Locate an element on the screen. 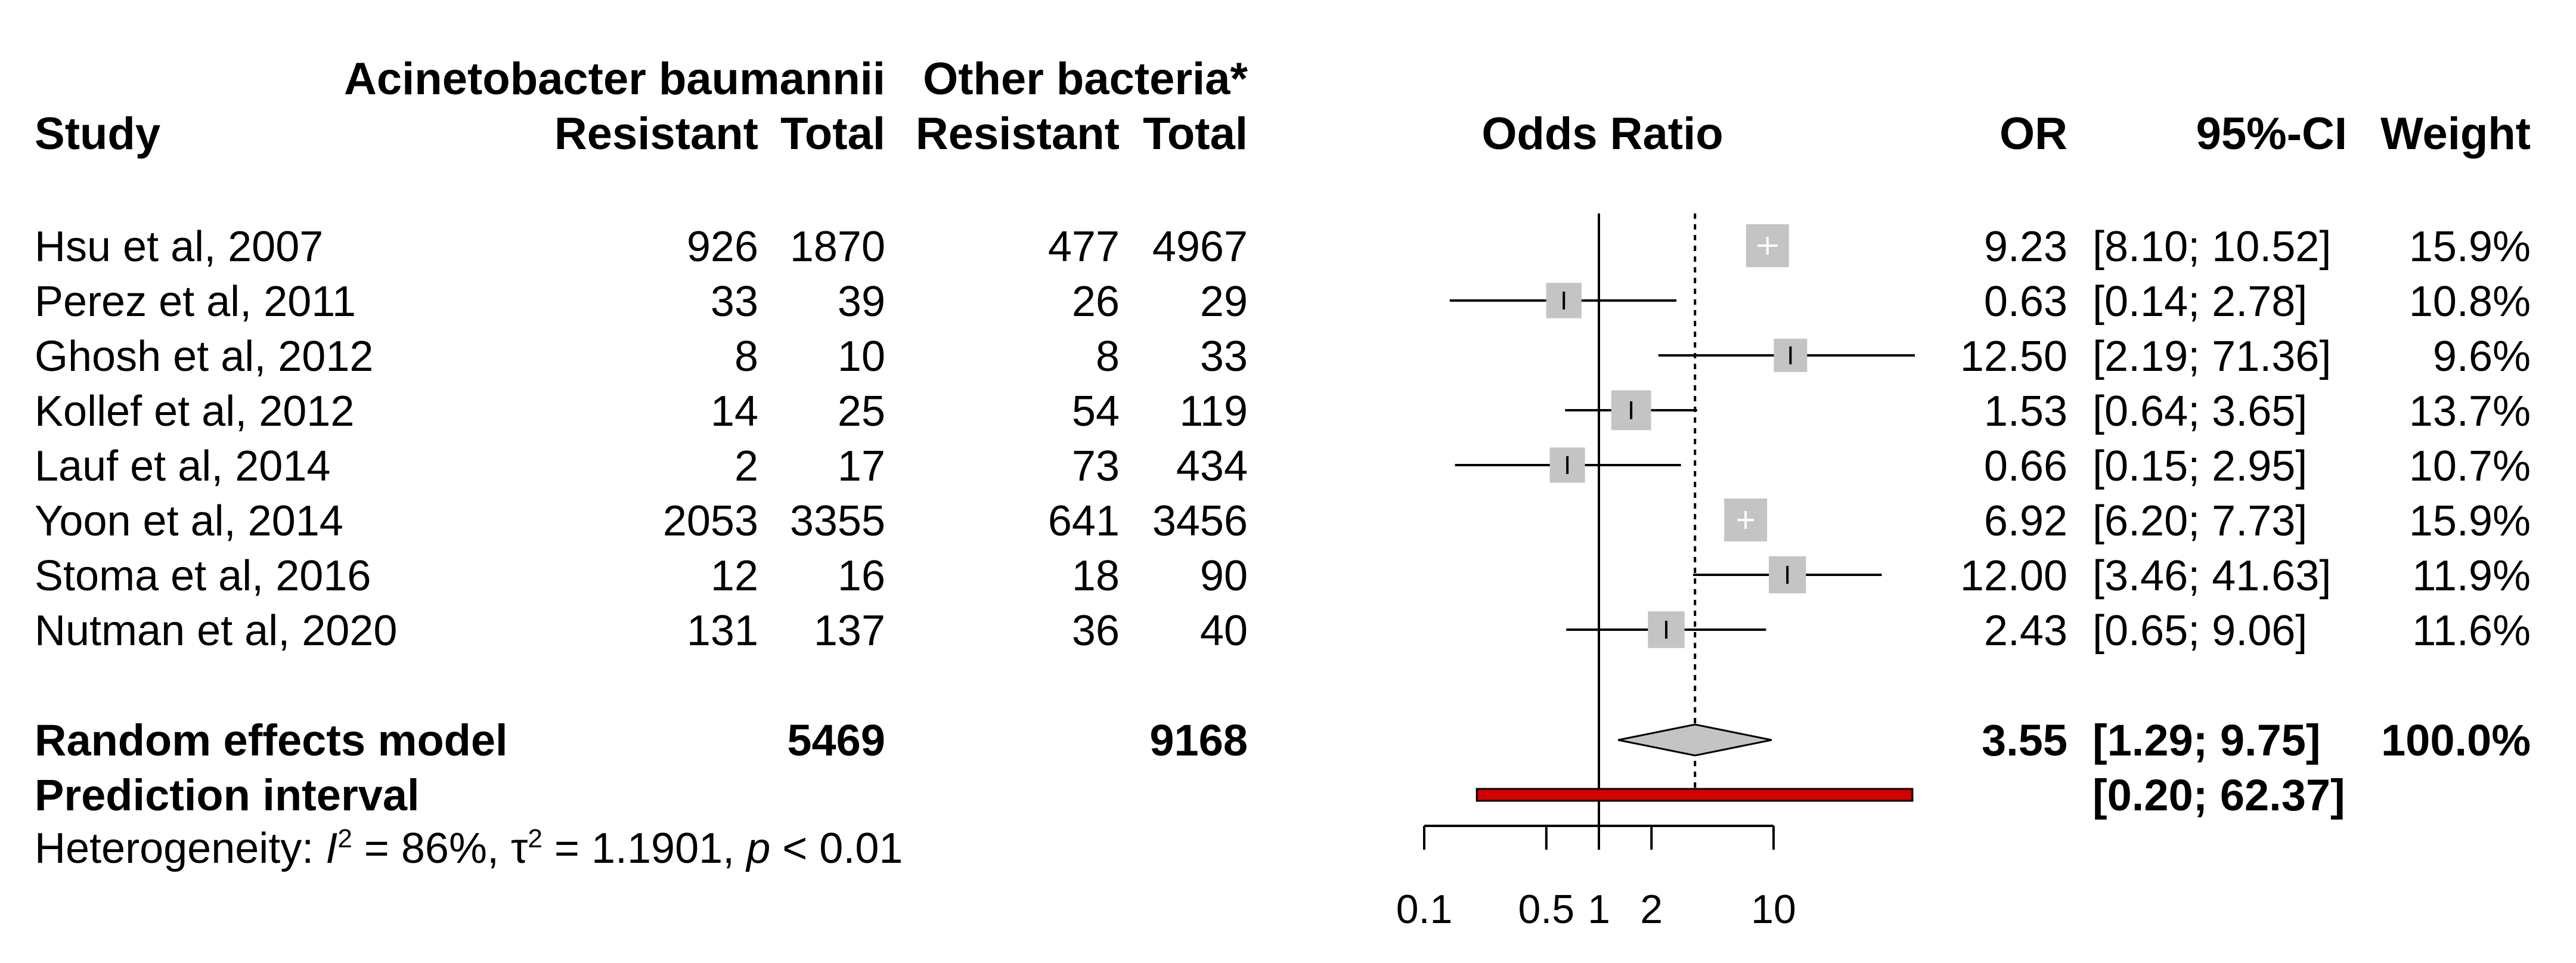 This screenshot has width=2576, height=963. column-header-ob-resistant: Resistant is located at coordinates (1018, 134).